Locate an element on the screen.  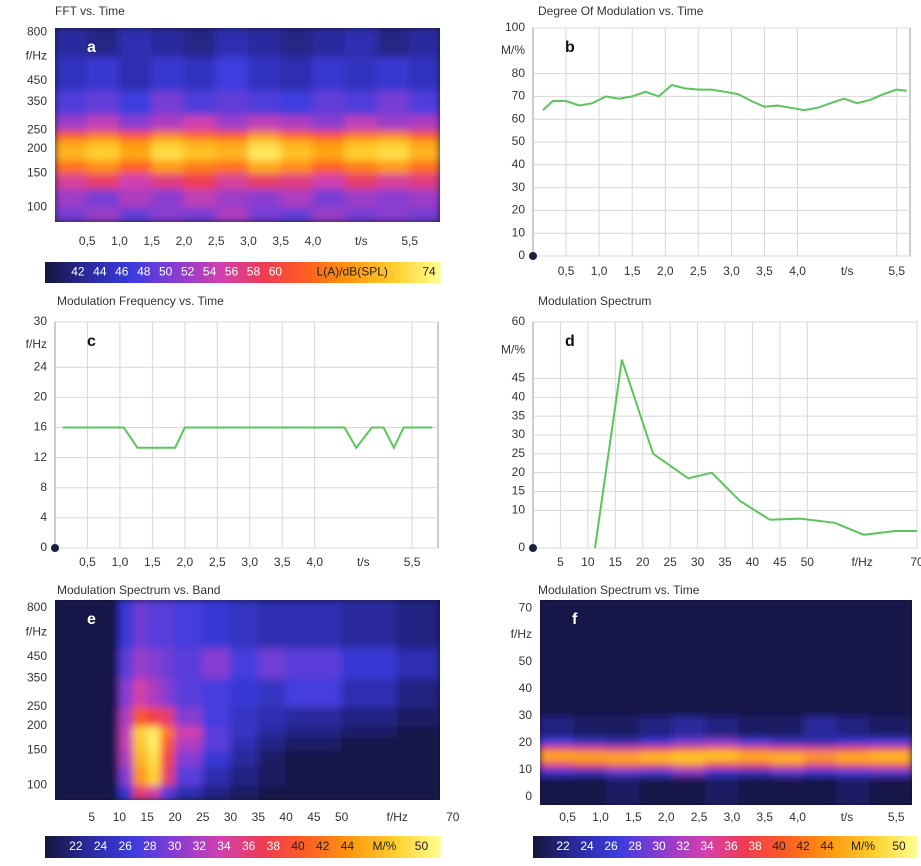
y-tick-label: 12 is located at coordinates (41, 457).